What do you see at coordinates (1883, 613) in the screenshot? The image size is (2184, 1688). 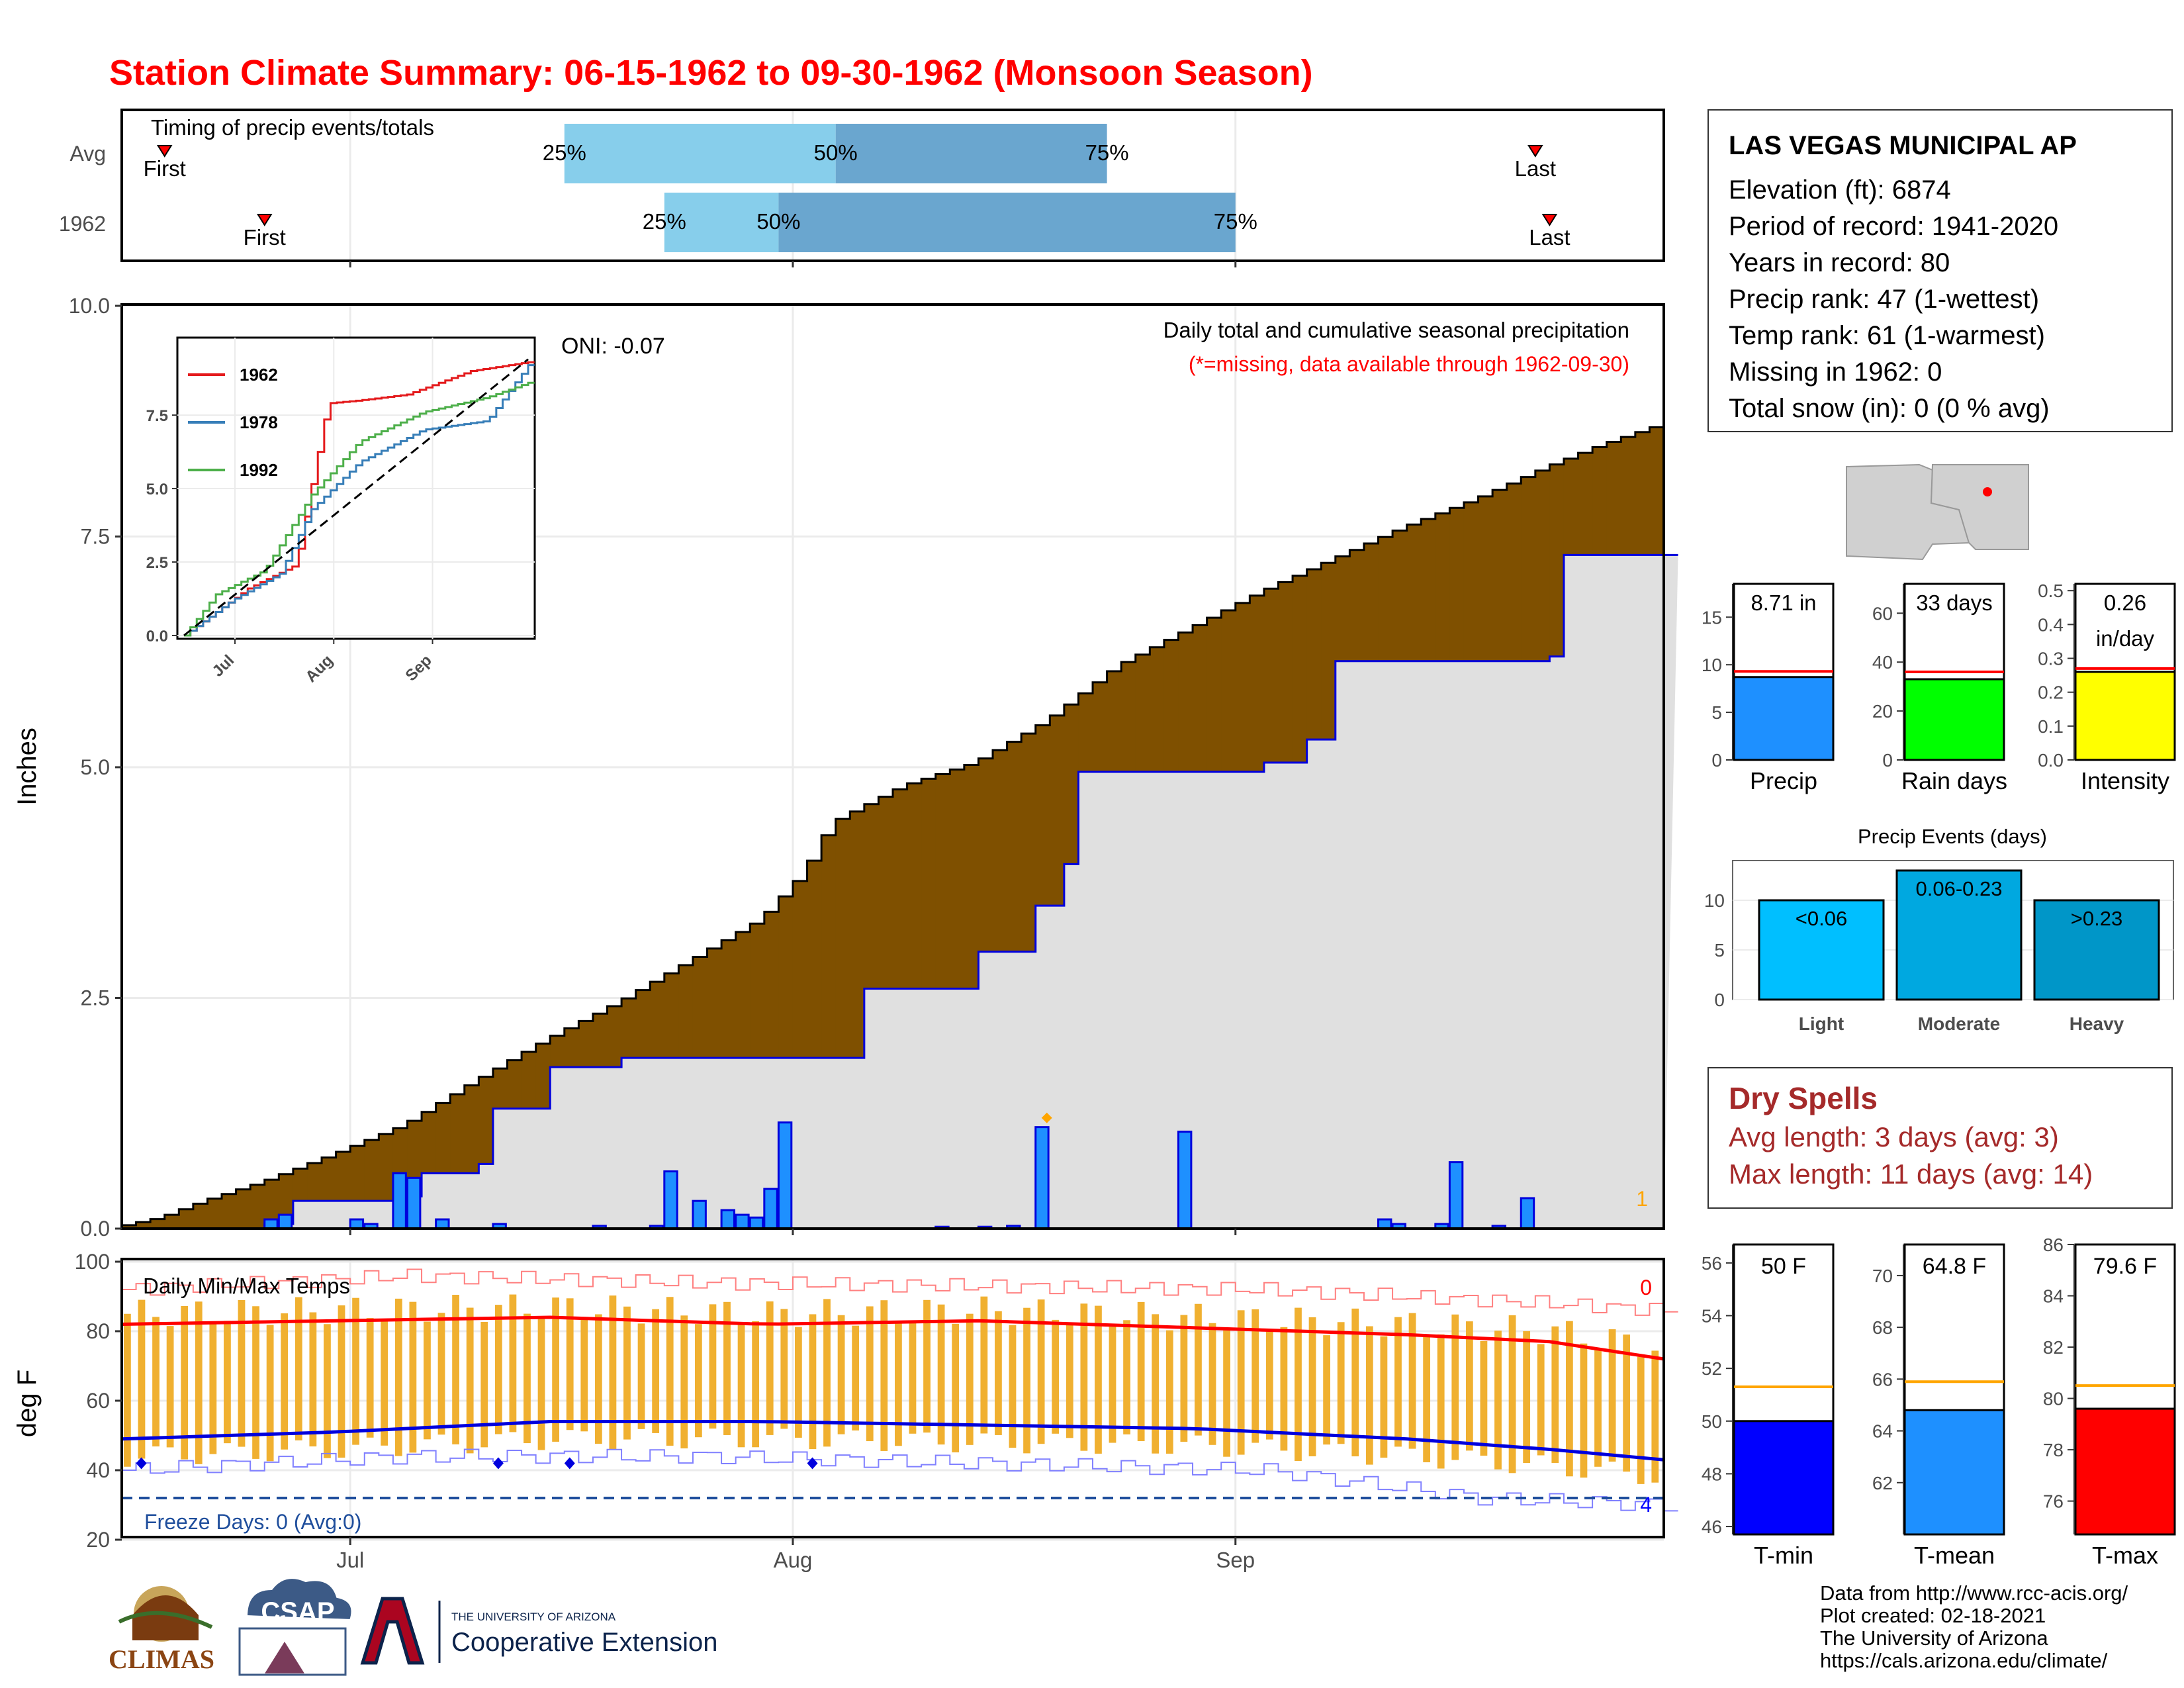 I see `summary-bar-tick-label: 60` at bounding box center [1883, 613].